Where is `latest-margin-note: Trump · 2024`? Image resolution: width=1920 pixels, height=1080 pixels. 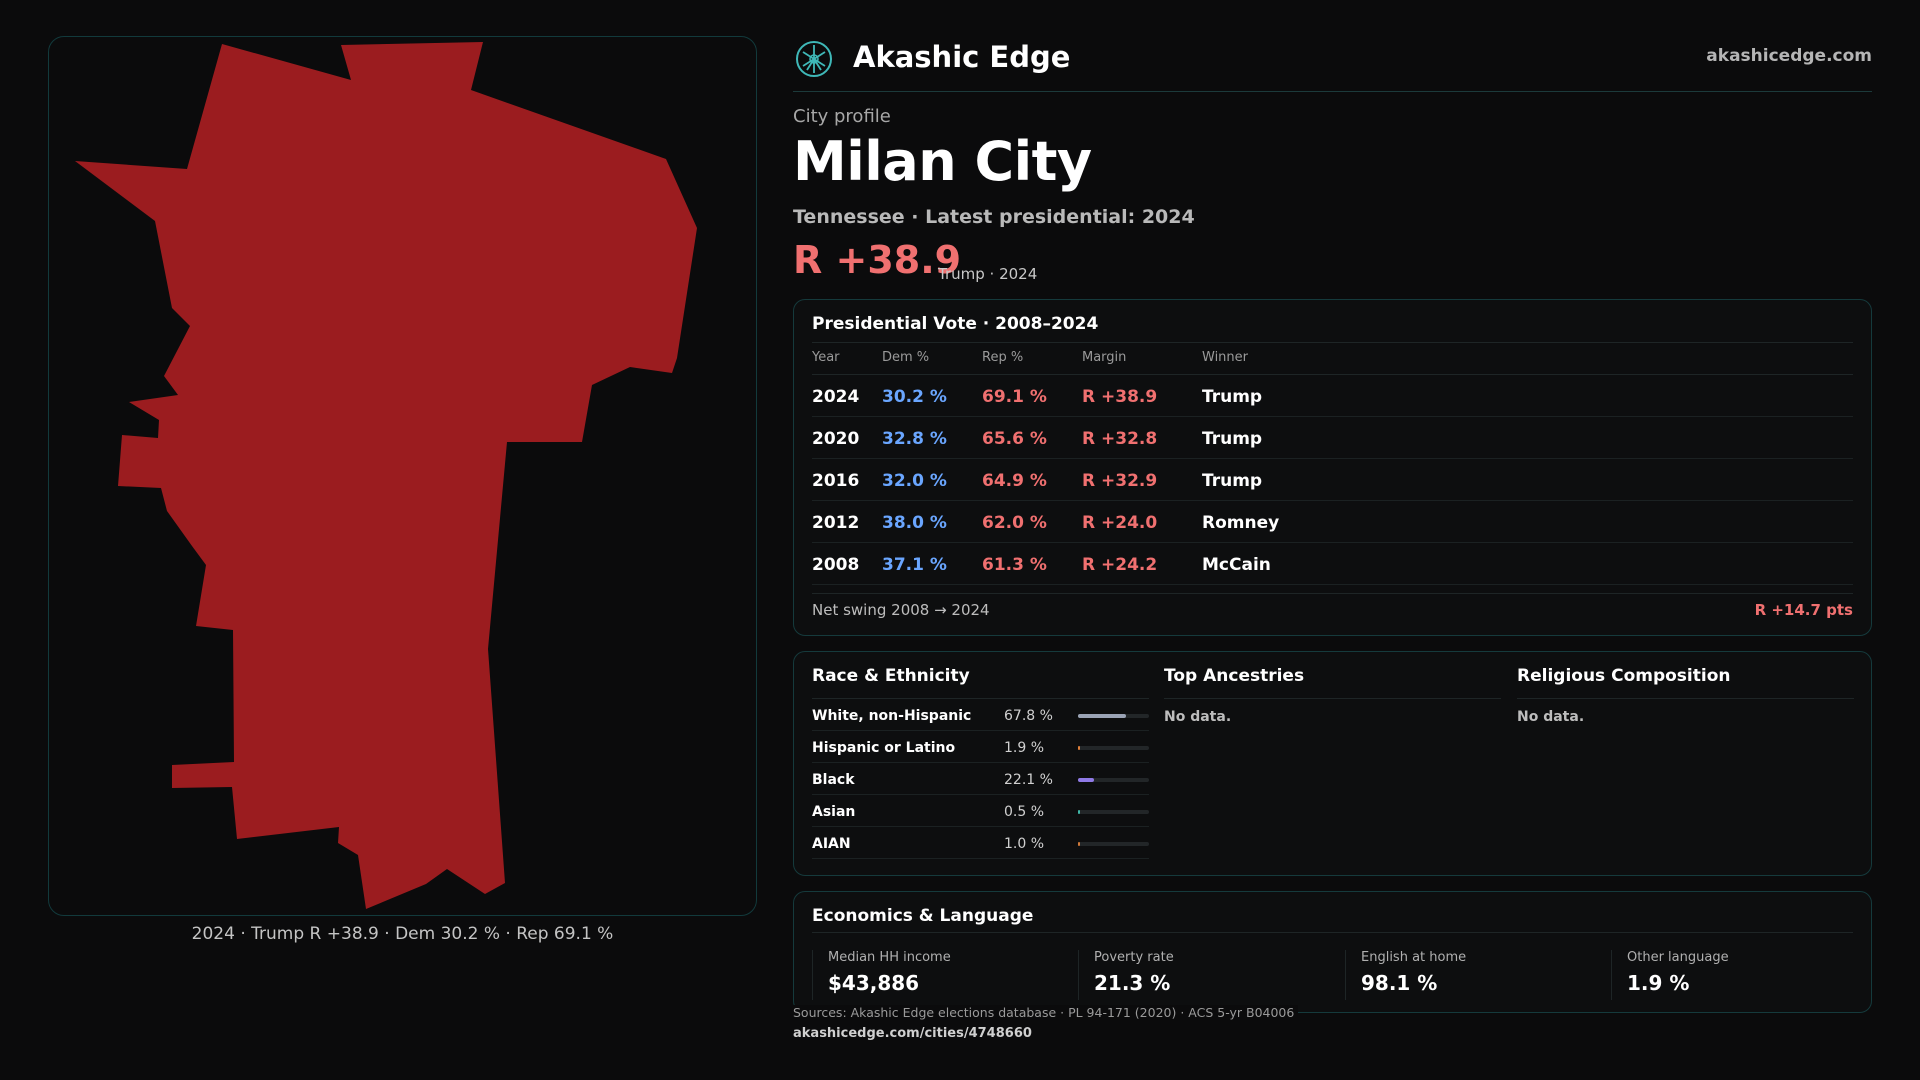
latest-margin-note: Trump · 2024 is located at coordinates (988, 274).